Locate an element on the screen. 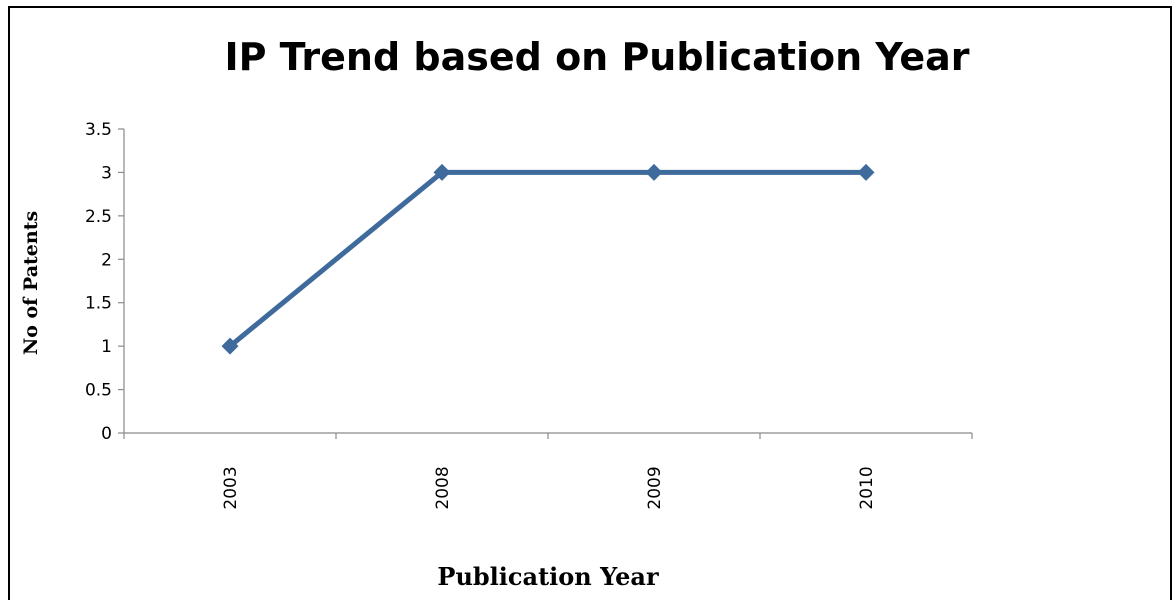 This screenshot has width=1174, height=602. chart-title: IP Trend based on Publication Year is located at coordinates (596, 57).